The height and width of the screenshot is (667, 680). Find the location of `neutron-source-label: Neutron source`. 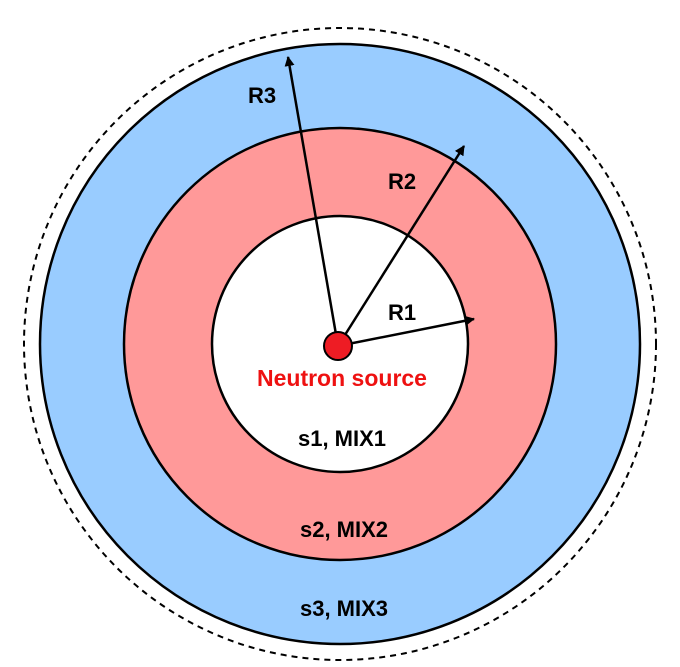

neutron-source-label: Neutron source is located at coordinates (342, 378).